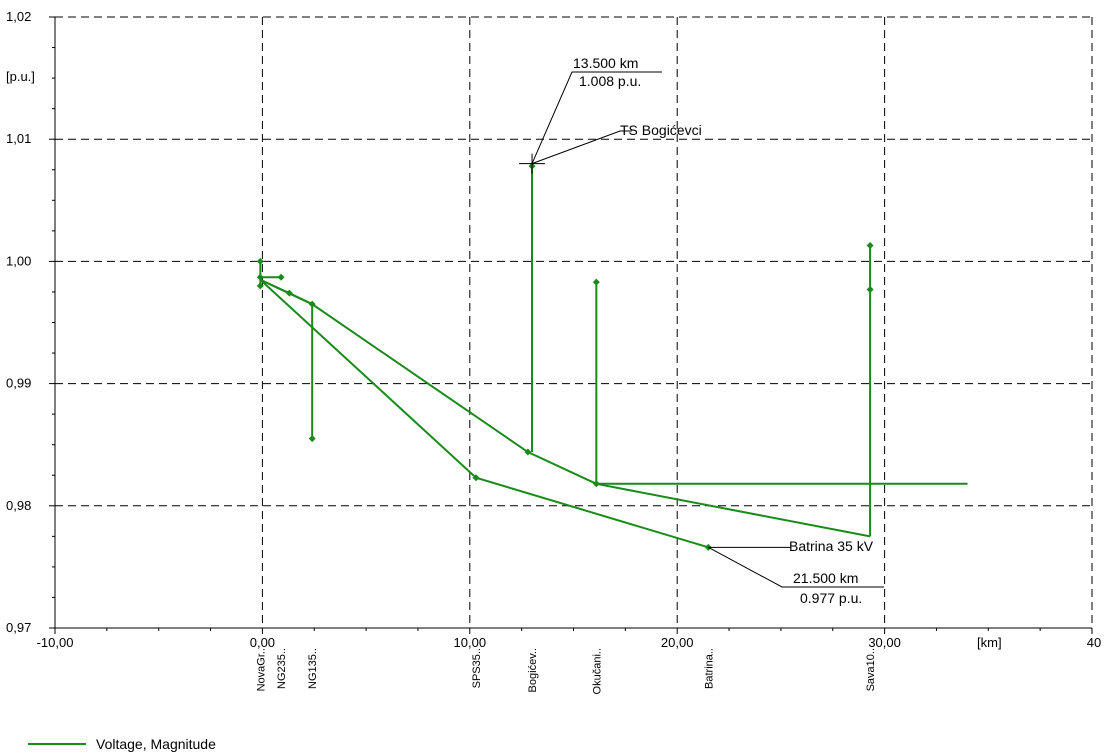  What do you see at coordinates (261, 669) in the screenshot?
I see `node-label: NovaGr..` at bounding box center [261, 669].